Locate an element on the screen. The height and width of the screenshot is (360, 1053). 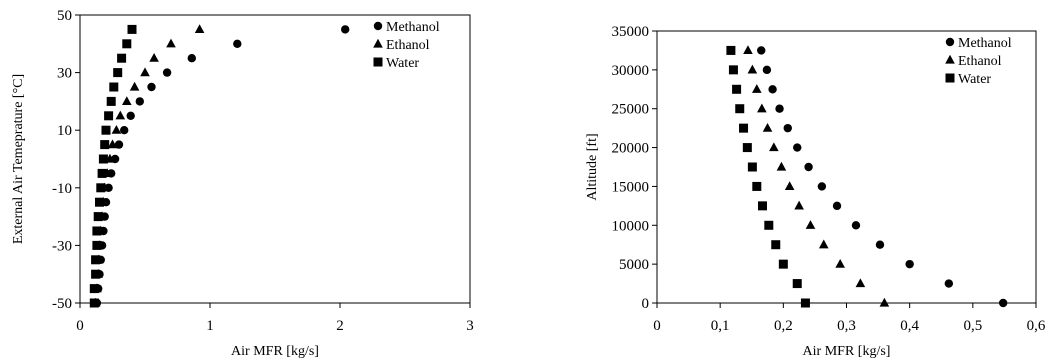
x-axis-title: Air MFR [kg/s] is located at coordinates (847, 351).